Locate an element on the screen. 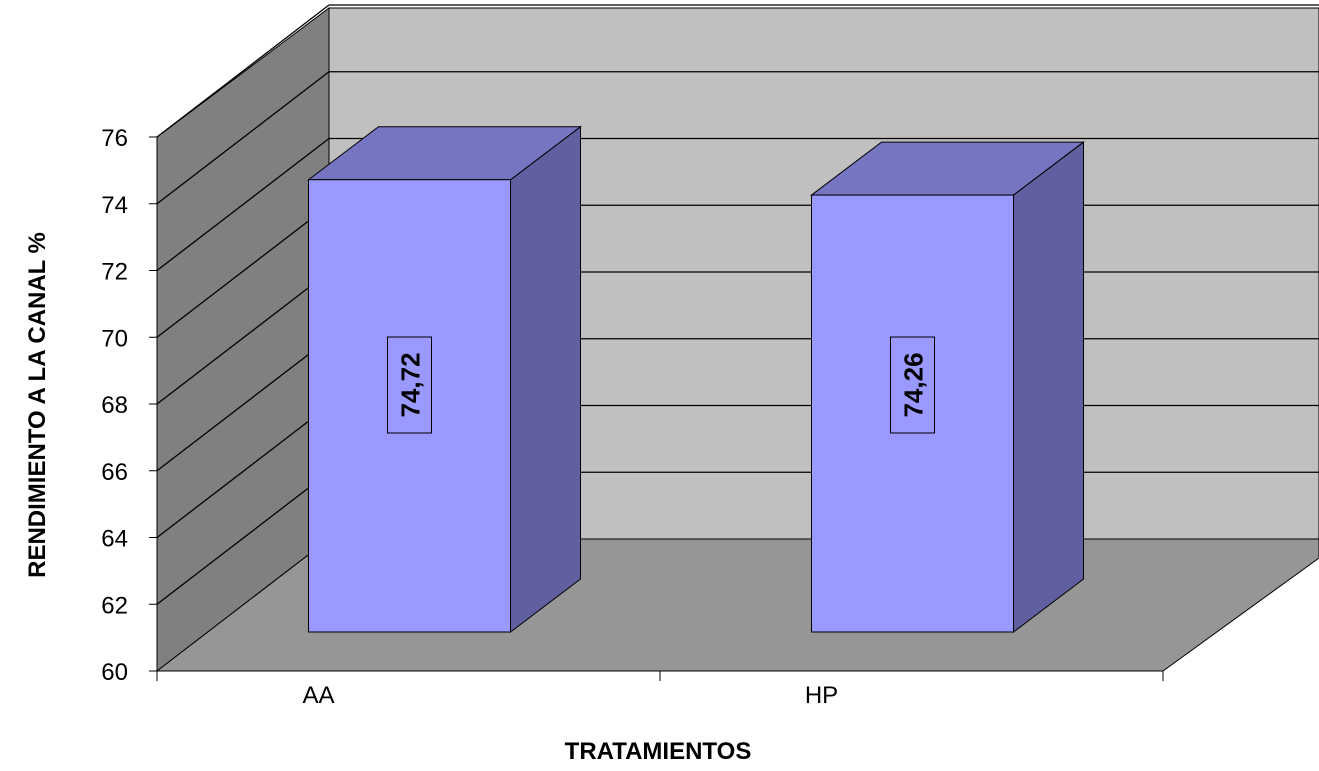  x-axis-title: TRATAMIENTOS is located at coordinates (658, 751).